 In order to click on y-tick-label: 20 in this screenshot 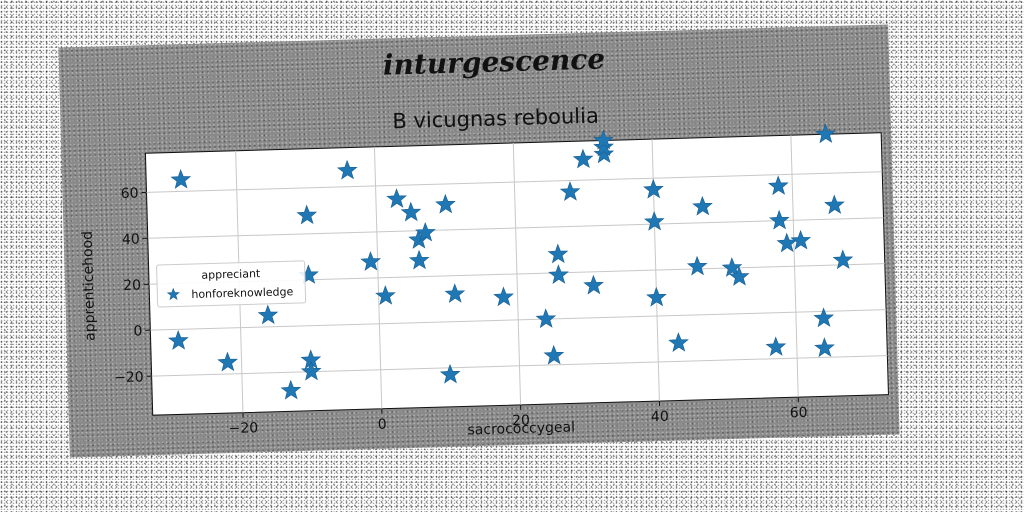, I will do `click(132, 285)`.